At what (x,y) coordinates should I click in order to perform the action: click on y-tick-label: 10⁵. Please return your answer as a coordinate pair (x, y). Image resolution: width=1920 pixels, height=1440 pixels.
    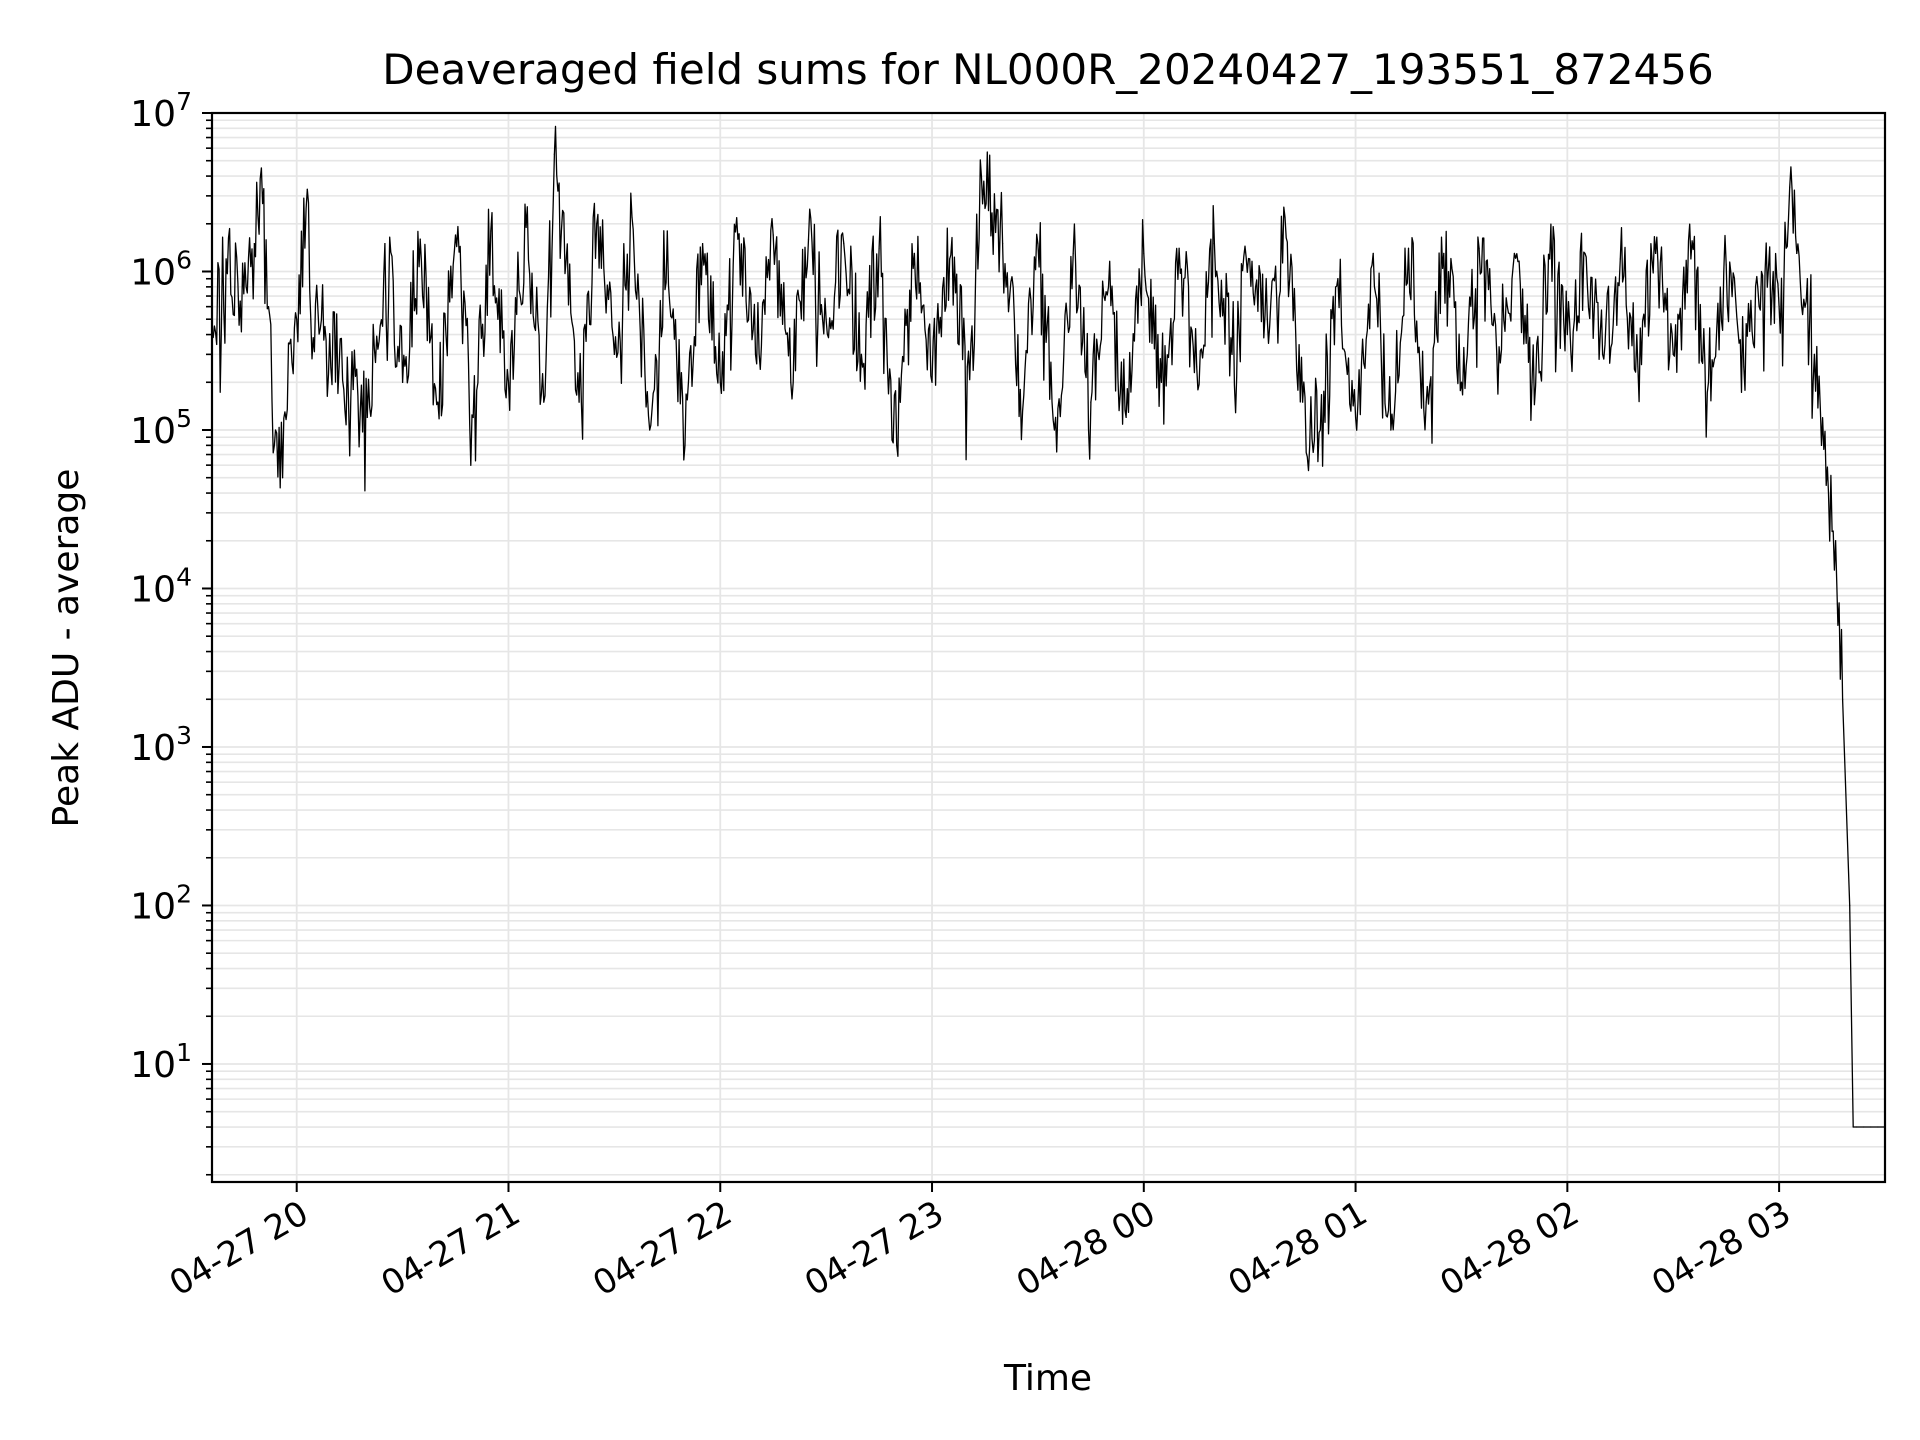
    Looking at the image, I should click on (161, 428).